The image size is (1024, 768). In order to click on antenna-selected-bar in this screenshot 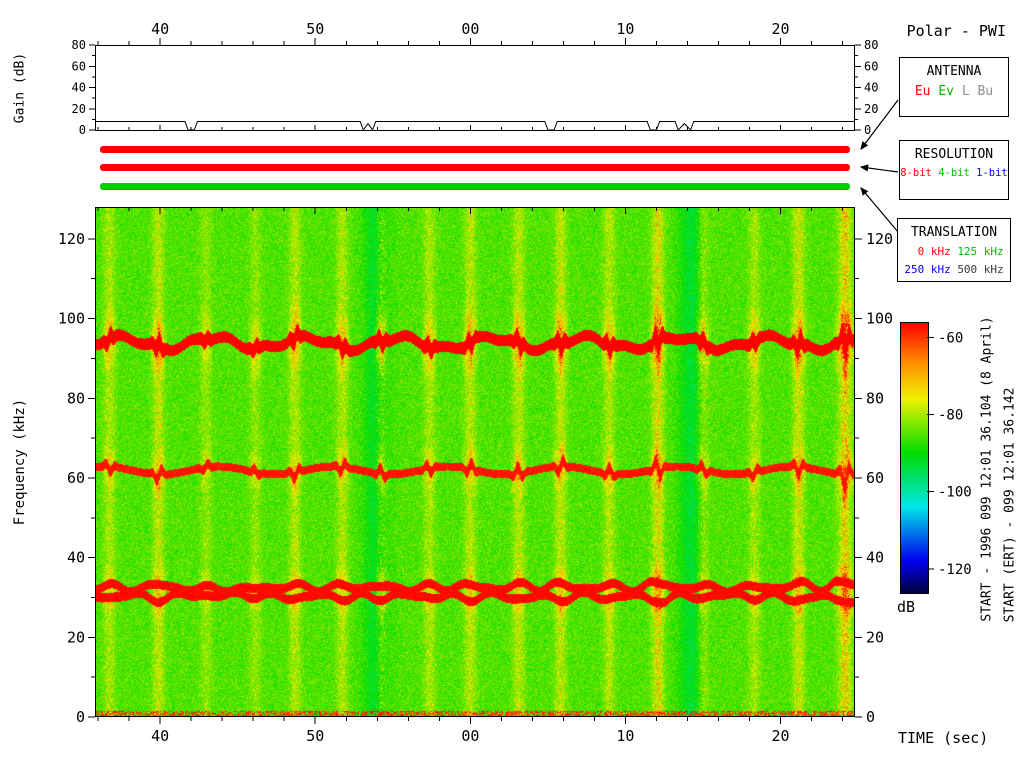, I will do `click(475, 149)`.